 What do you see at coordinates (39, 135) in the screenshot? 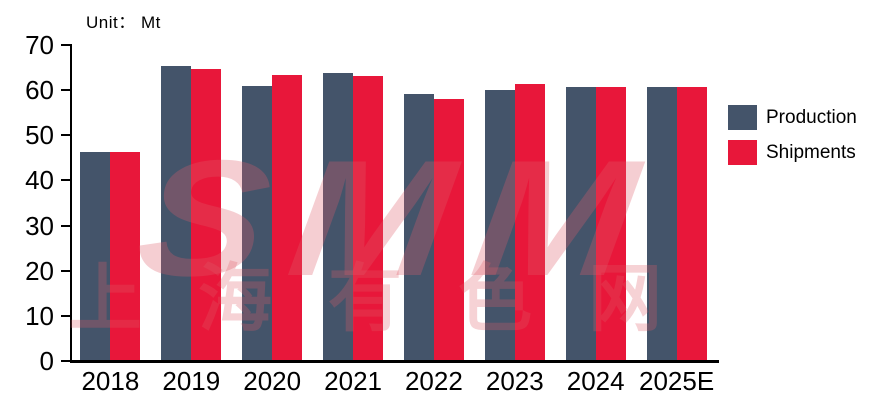
I see `y-axis-tick-label: 50` at bounding box center [39, 135].